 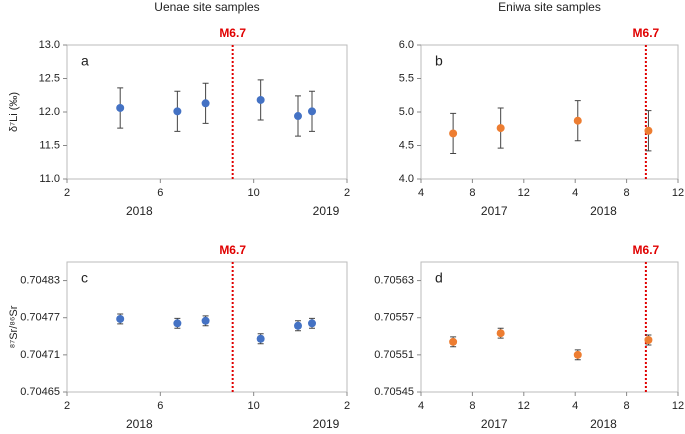 I want to click on y-tick-label: 0.70483, so click(x=40, y=280).